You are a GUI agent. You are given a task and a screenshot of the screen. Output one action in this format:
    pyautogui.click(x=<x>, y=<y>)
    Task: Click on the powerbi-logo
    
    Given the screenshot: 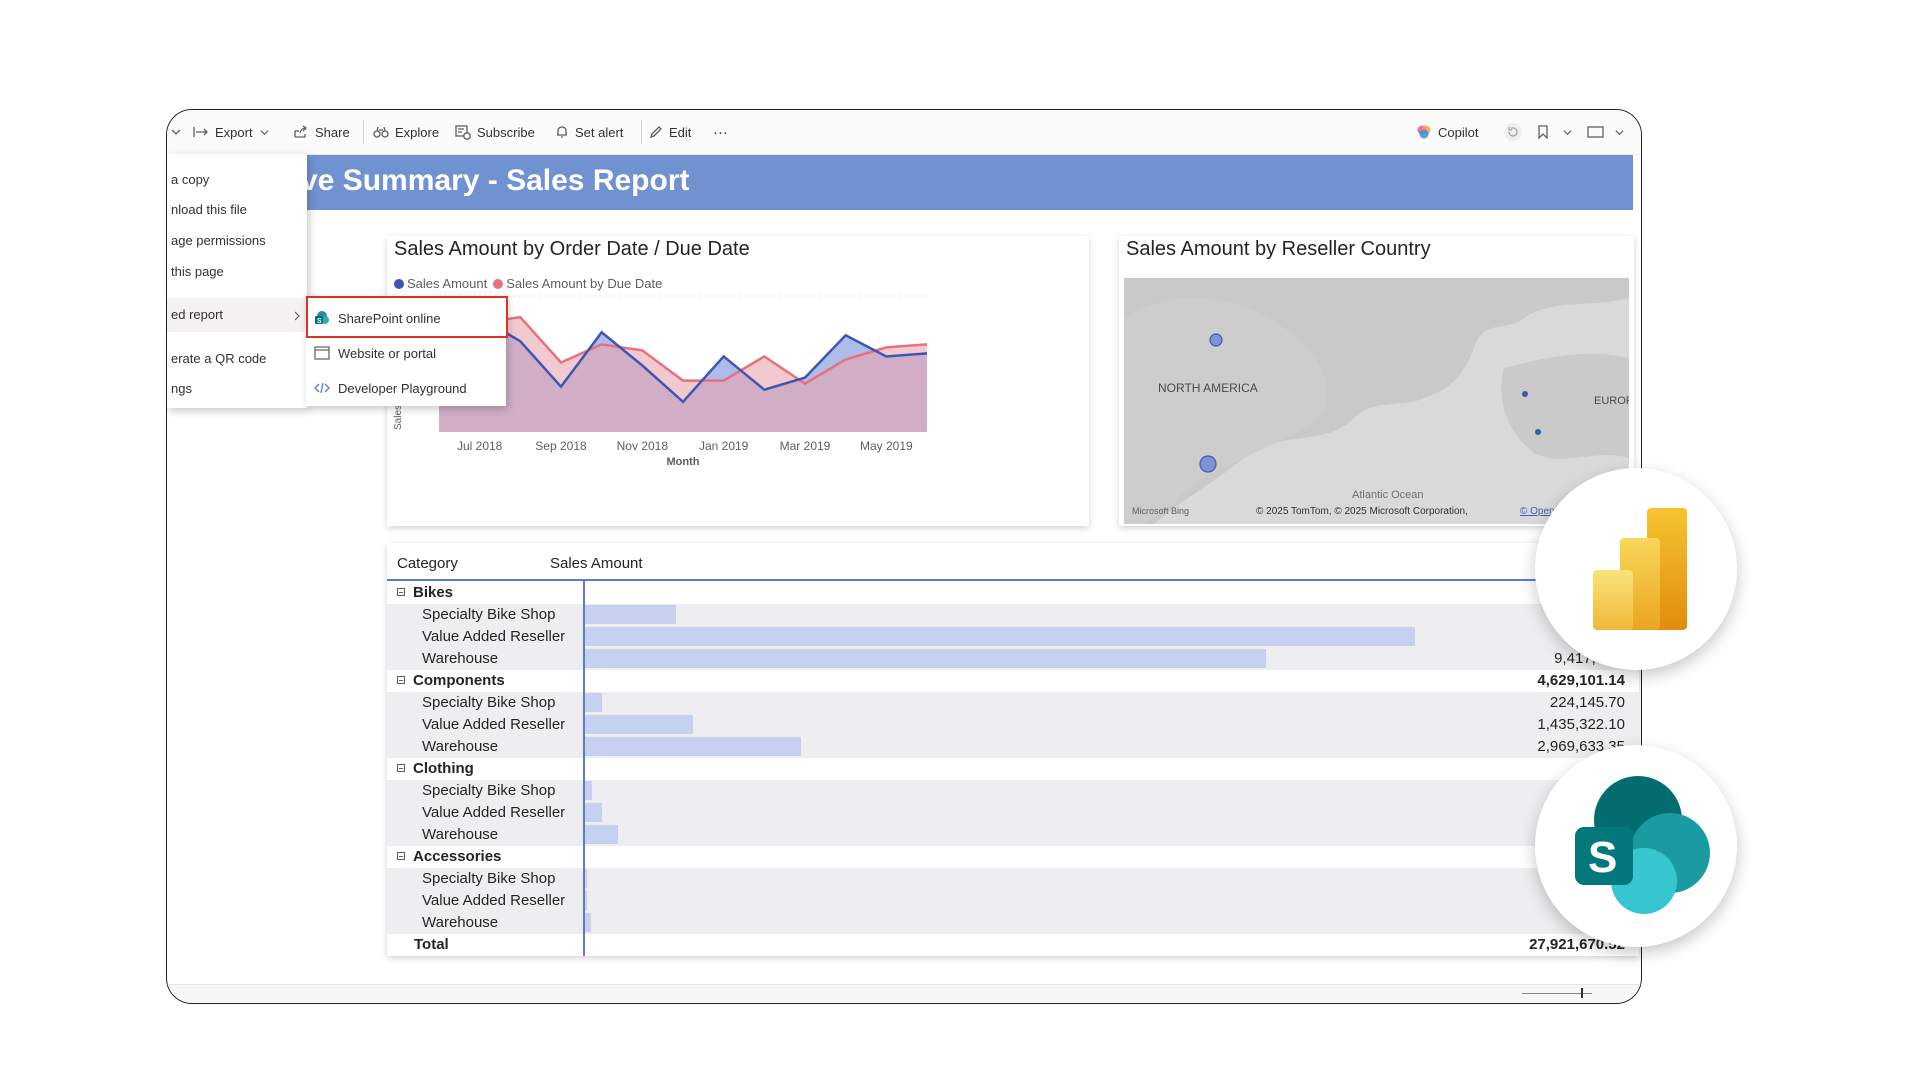 What is the action you would take?
    pyautogui.click(x=1636, y=569)
    